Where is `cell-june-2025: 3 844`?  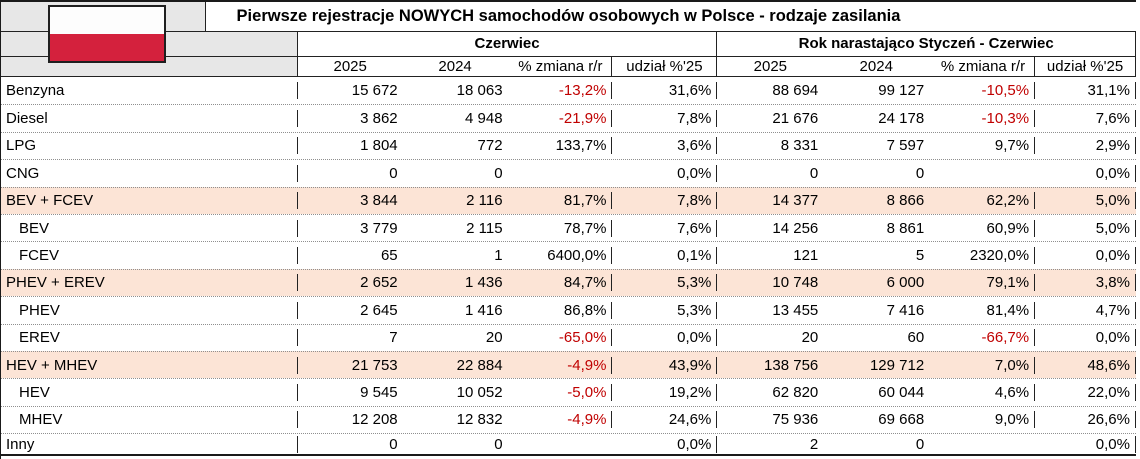
cell-june-2025: 3 844 is located at coordinates (379, 201).